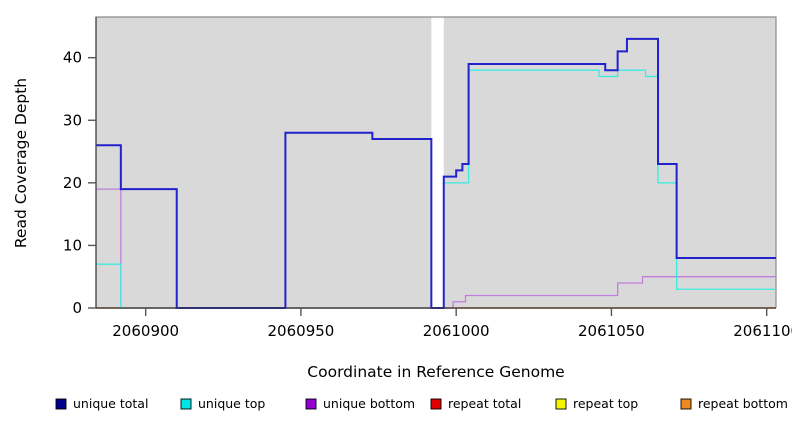  I want to click on y-axis-title: Read Coverage Depth, so click(21, 163).